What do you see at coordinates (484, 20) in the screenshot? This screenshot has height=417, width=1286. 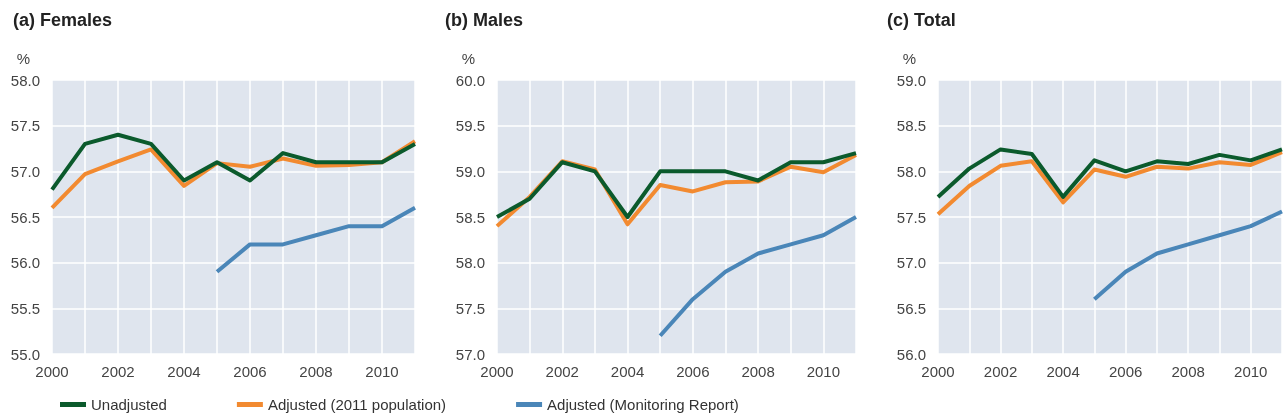 I see `chart-title: (b) Males` at bounding box center [484, 20].